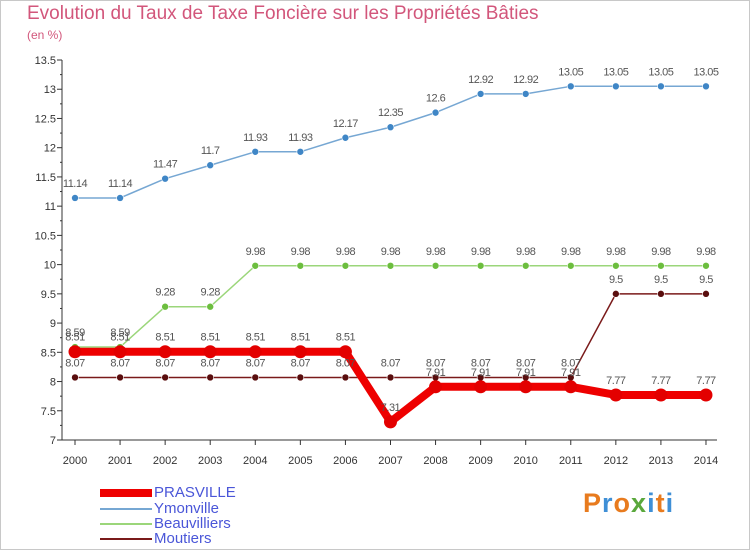 The height and width of the screenshot is (550, 750). Describe the element at coordinates (45, 35) in the screenshot. I see `unit-label: (en %)` at that location.